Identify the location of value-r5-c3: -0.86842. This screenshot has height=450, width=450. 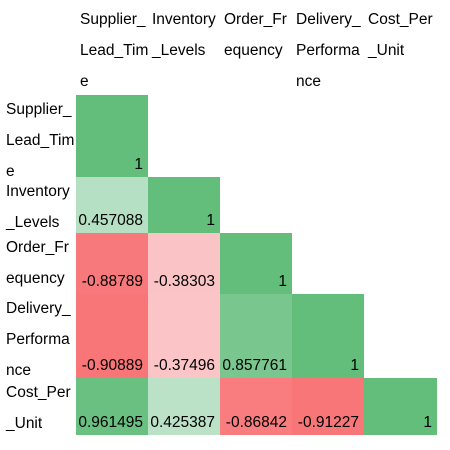
(256, 422).